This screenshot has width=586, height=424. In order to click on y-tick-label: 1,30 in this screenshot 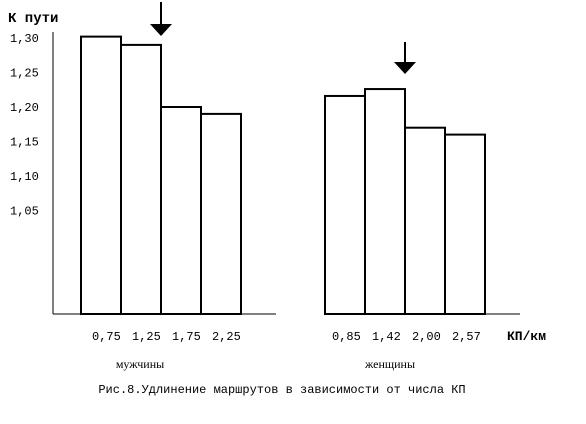, I will do `click(24, 39)`.